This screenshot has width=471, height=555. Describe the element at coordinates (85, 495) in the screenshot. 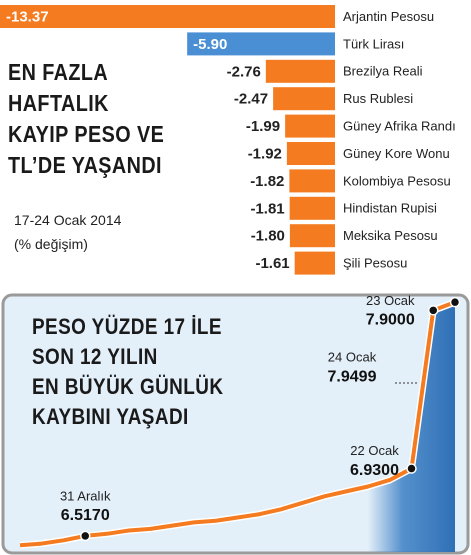

I see `date-label: 31 Aralık` at that location.